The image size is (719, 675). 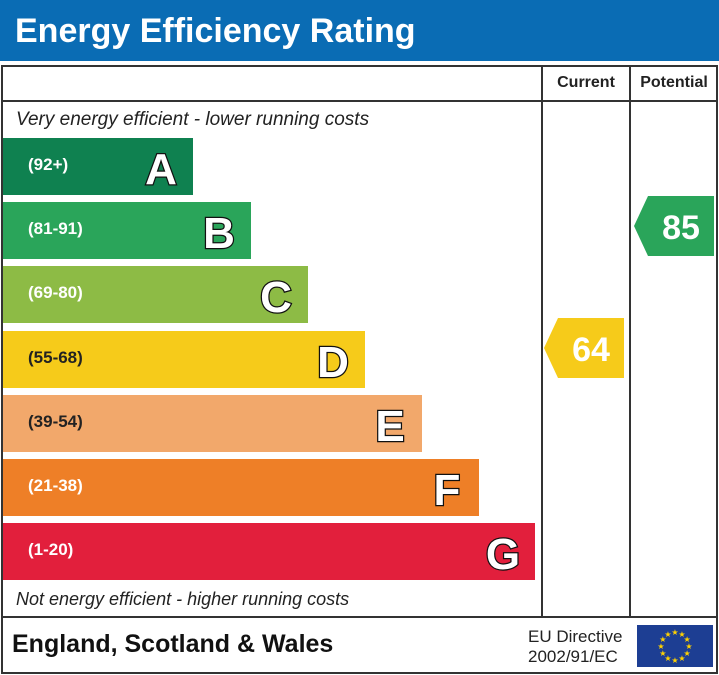 I want to click on band-range: (92+), so click(x=48, y=164).